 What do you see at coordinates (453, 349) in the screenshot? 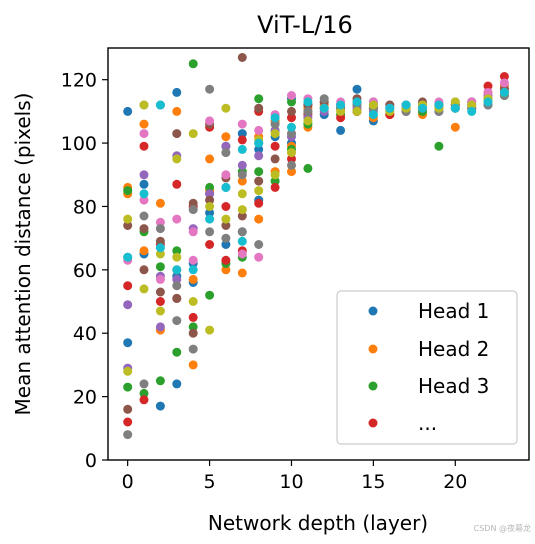
I see `legend-label-head-2: Head 2` at bounding box center [453, 349].